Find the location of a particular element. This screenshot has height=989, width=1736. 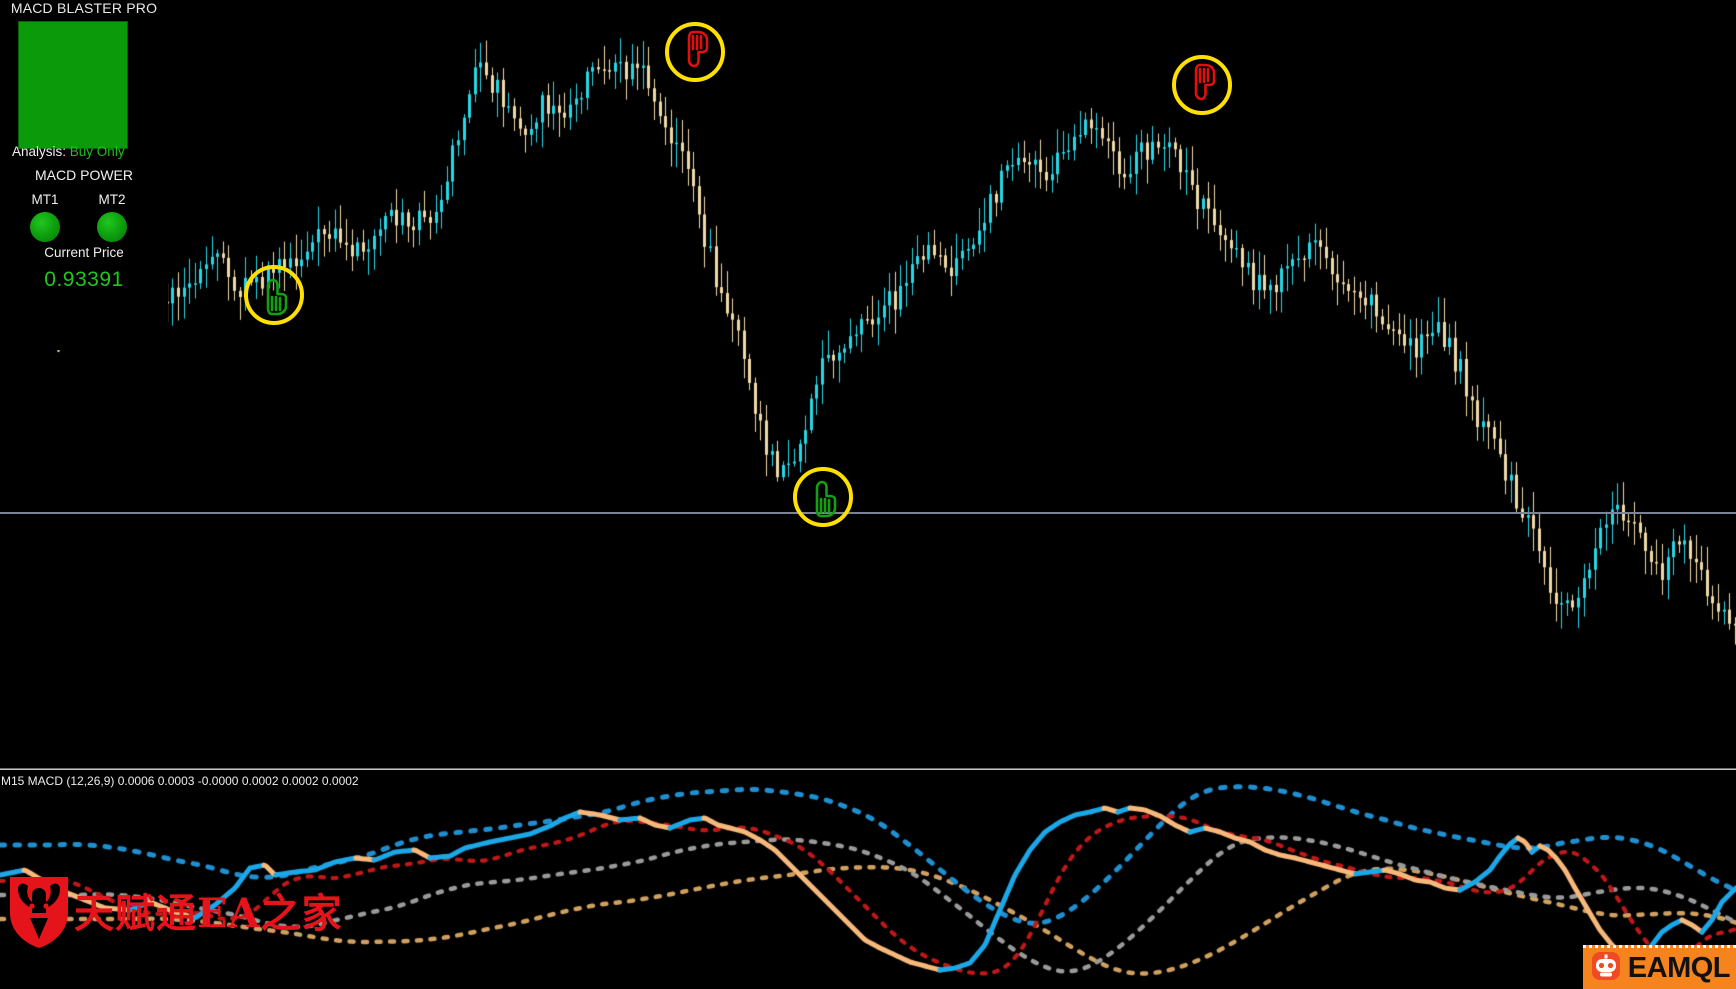

signal-status-box is located at coordinates (73, 85).